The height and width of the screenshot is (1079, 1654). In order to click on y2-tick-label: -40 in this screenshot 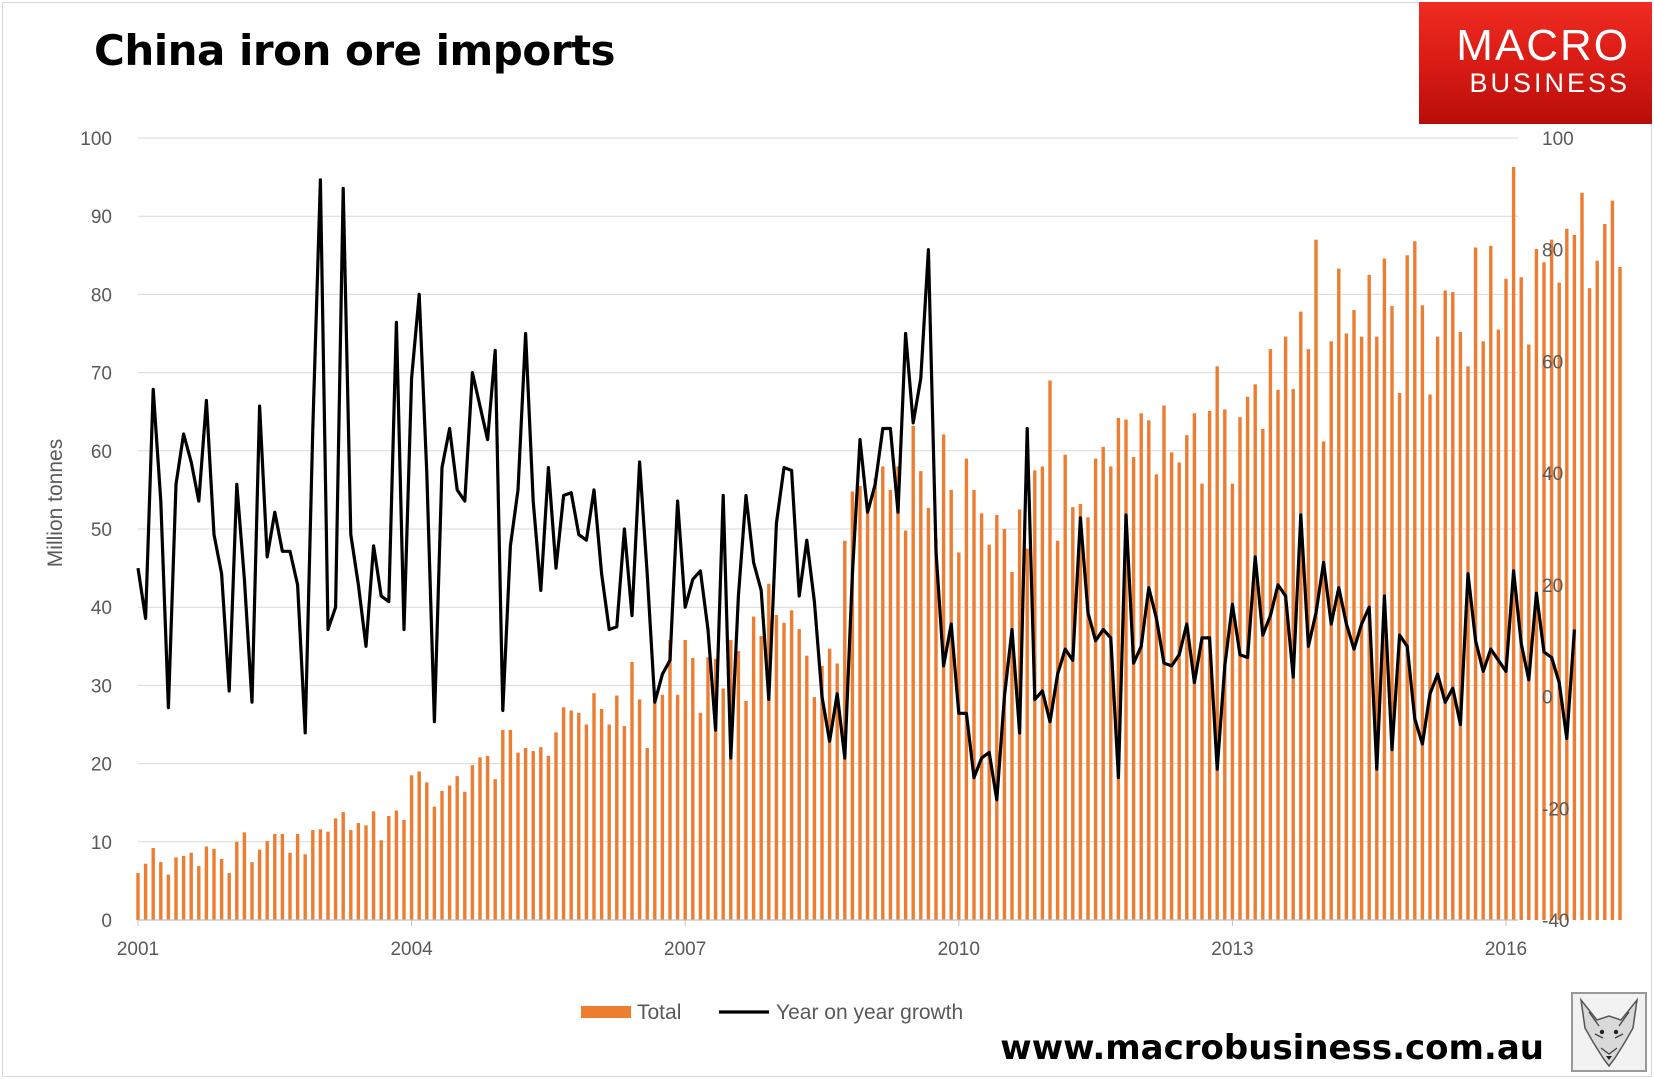, I will do `click(1555, 921)`.